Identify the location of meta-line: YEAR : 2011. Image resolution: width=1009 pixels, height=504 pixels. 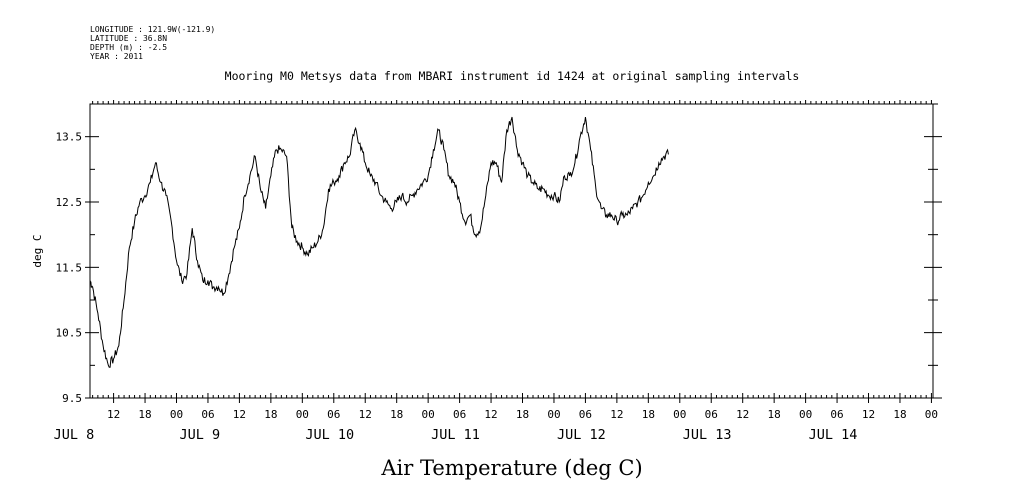
(116, 56).